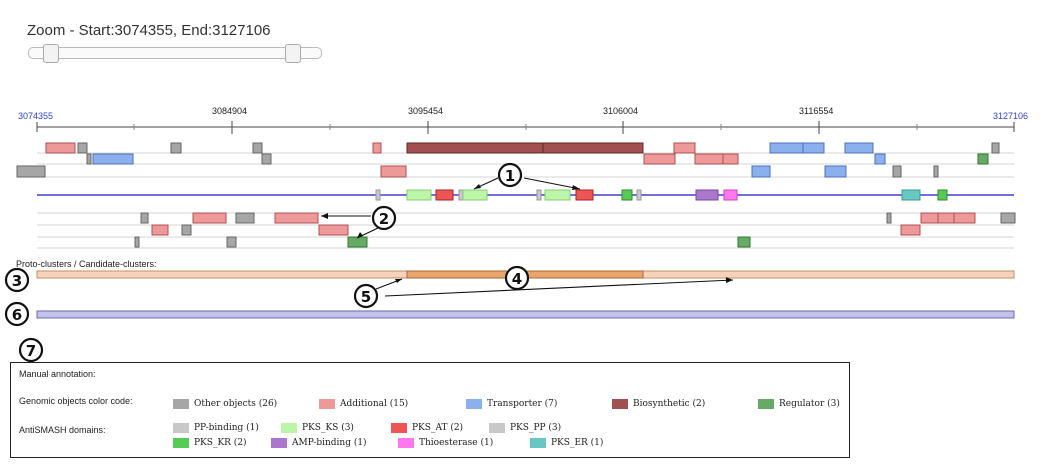 This screenshot has height=465, width=1048. I want to click on legend-item-pp-binding: PP-binding (1), so click(216, 428).